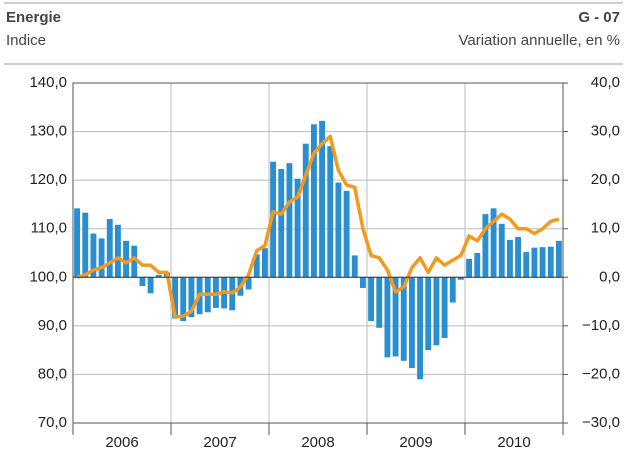 The height and width of the screenshot is (459, 627). Describe the element at coordinates (52, 325) in the screenshot. I see `y-tick-label: 90,0` at that location.